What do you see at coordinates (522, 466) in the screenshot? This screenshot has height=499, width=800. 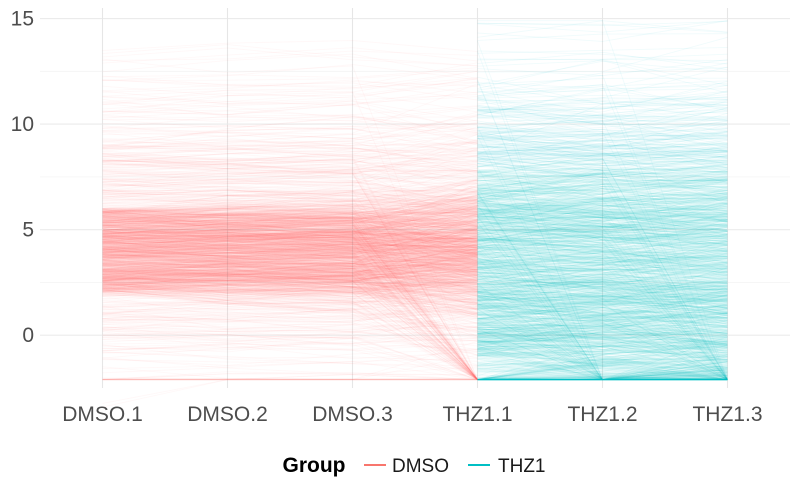 I see `legend-label-thz1: THZ1` at bounding box center [522, 466].